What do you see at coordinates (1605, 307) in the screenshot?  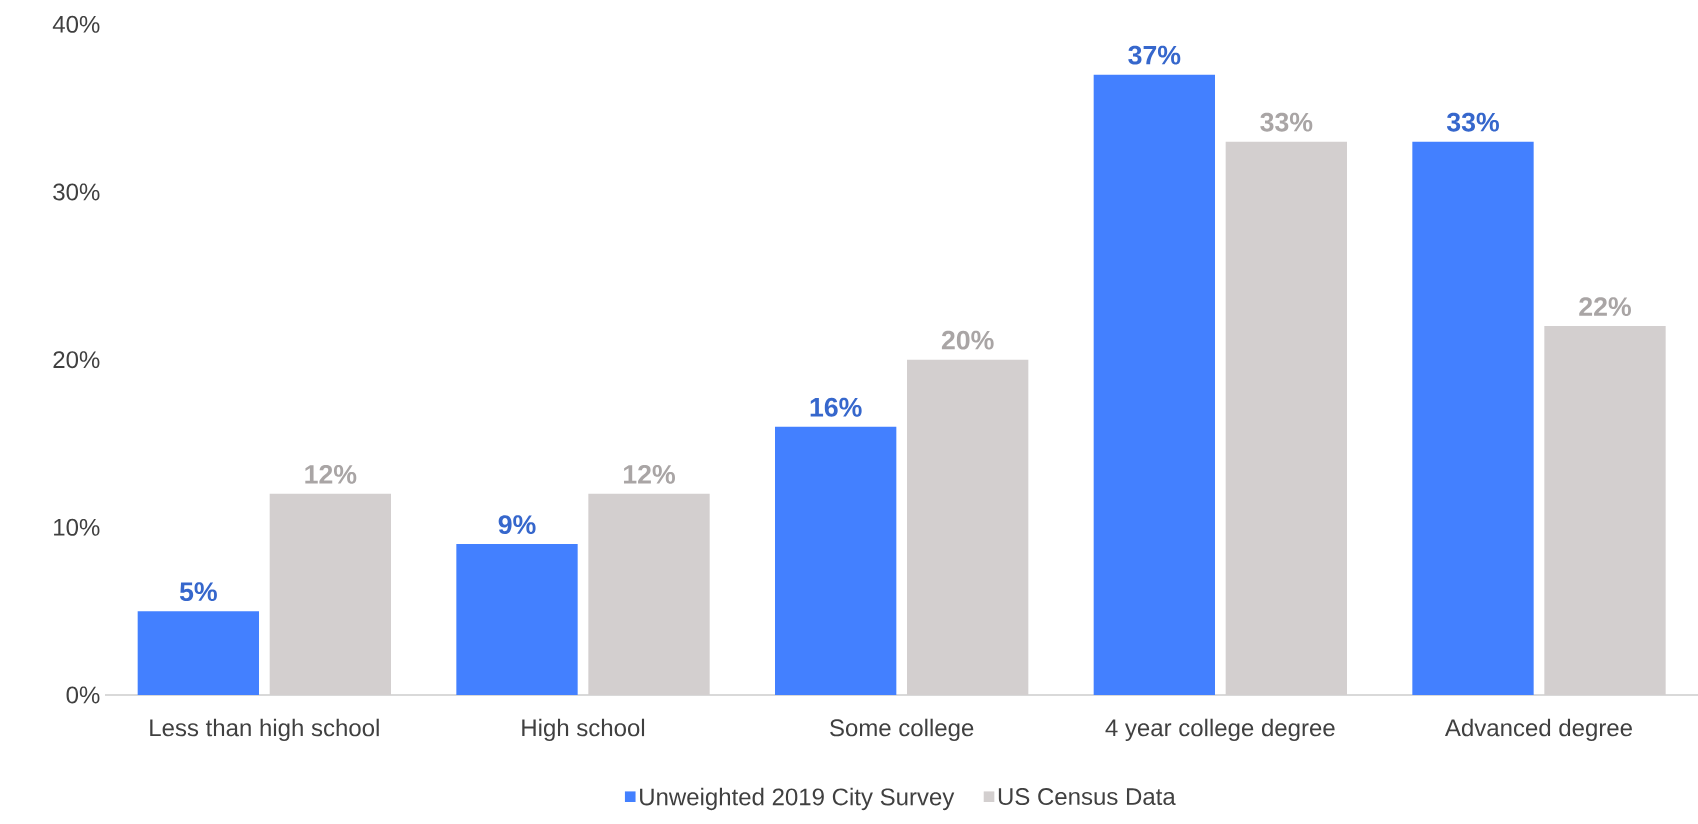 I see `data-label: 22%` at bounding box center [1605, 307].